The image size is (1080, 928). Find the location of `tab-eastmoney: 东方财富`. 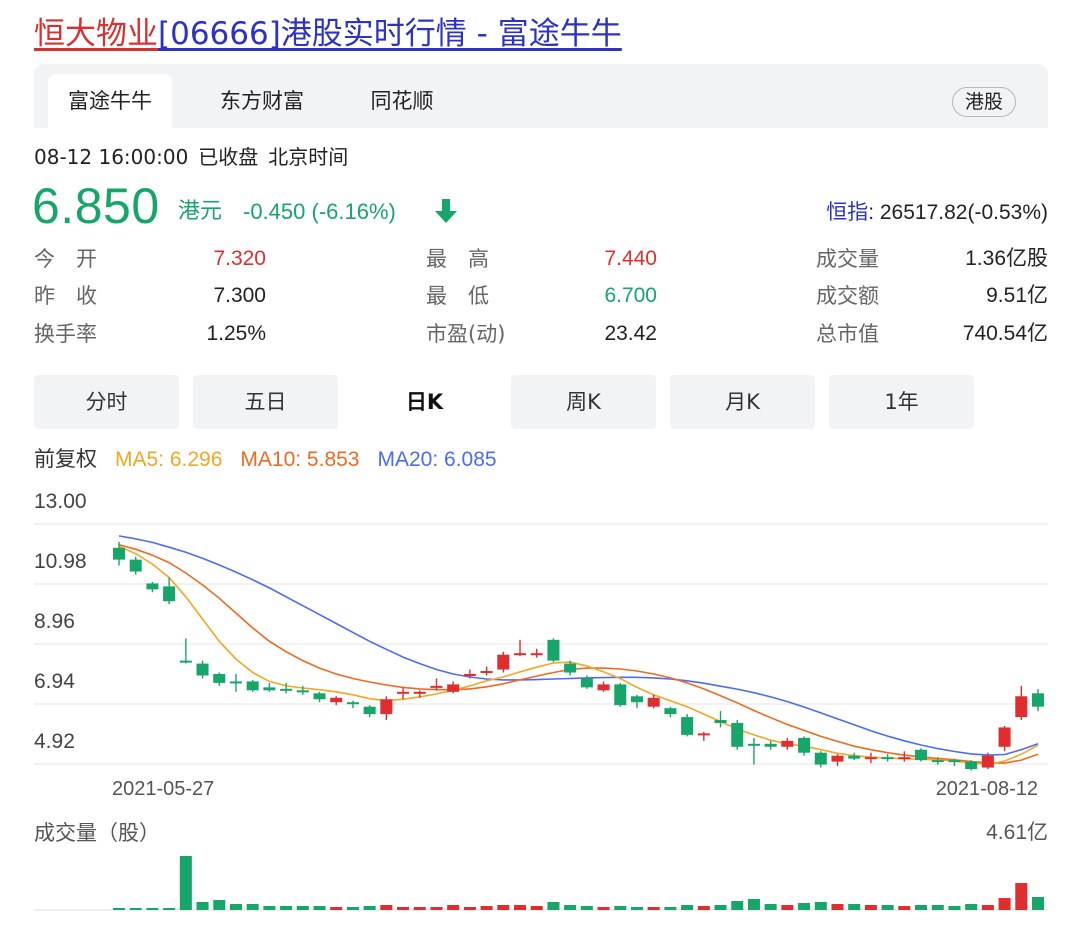

tab-eastmoney: 东方财富 is located at coordinates (262, 101).